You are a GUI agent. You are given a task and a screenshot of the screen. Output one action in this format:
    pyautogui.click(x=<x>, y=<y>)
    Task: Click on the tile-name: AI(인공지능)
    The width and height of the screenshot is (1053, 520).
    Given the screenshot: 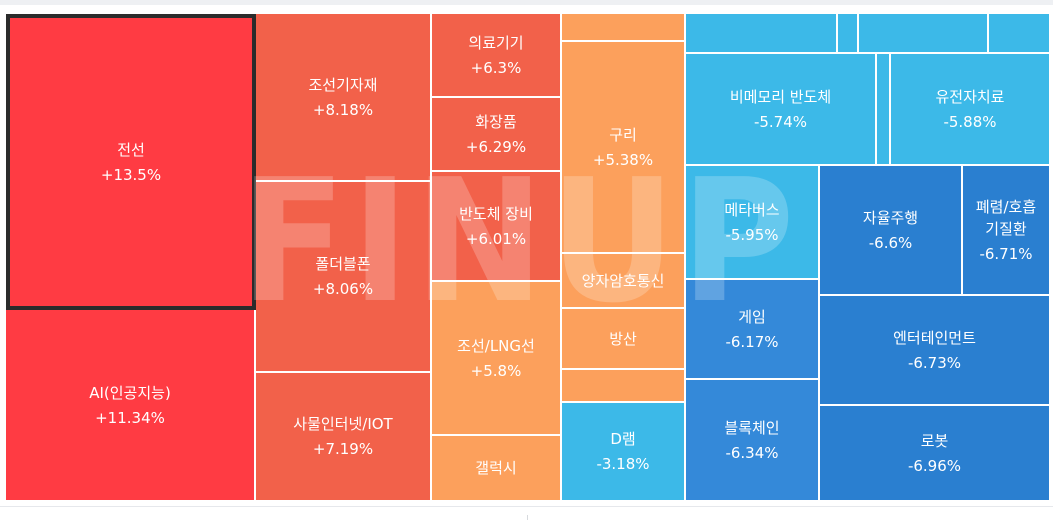 What is the action you would take?
    pyautogui.click(x=130, y=392)
    